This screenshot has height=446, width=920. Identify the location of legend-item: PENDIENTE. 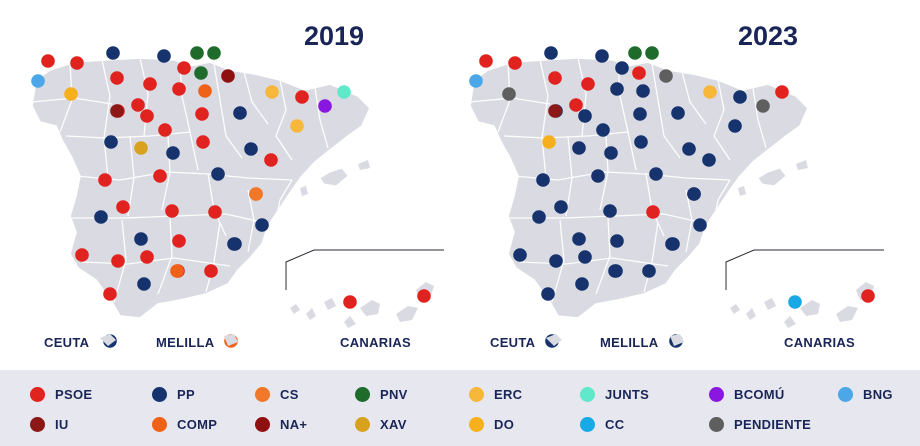
(760, 424).